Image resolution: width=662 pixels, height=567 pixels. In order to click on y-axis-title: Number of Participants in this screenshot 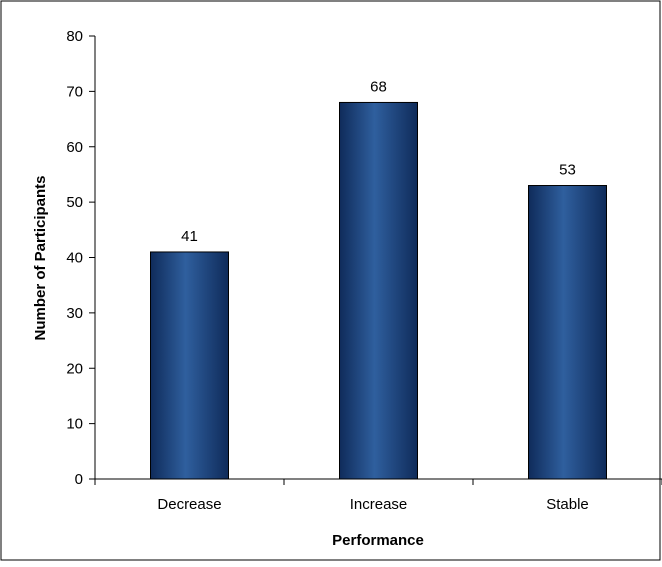, I will do `click(40, 257)`.